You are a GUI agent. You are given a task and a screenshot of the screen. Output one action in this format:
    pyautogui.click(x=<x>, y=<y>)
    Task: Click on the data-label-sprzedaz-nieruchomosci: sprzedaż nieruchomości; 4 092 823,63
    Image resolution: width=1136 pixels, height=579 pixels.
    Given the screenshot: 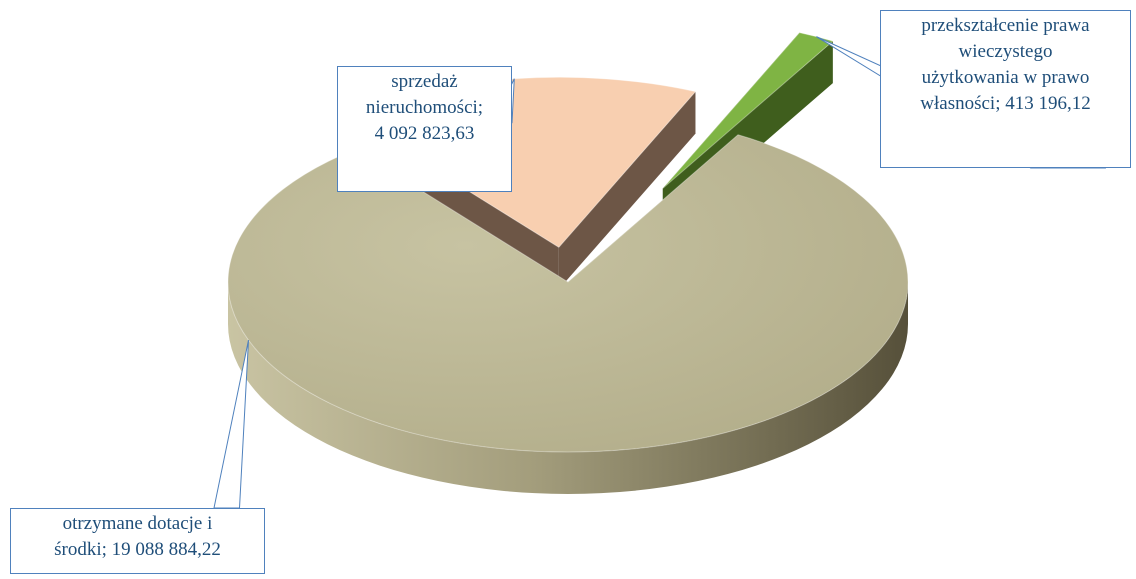 What is the action you would take?
    pyautogui.click(x=424, y=129)
    